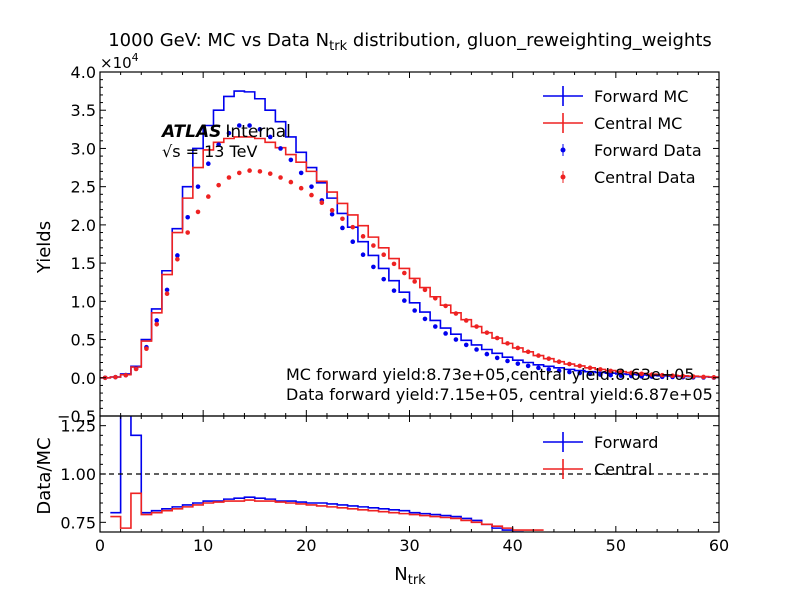 The image size is (799, 599). I want to click on x-tick-label: 0, so click(100, 545).